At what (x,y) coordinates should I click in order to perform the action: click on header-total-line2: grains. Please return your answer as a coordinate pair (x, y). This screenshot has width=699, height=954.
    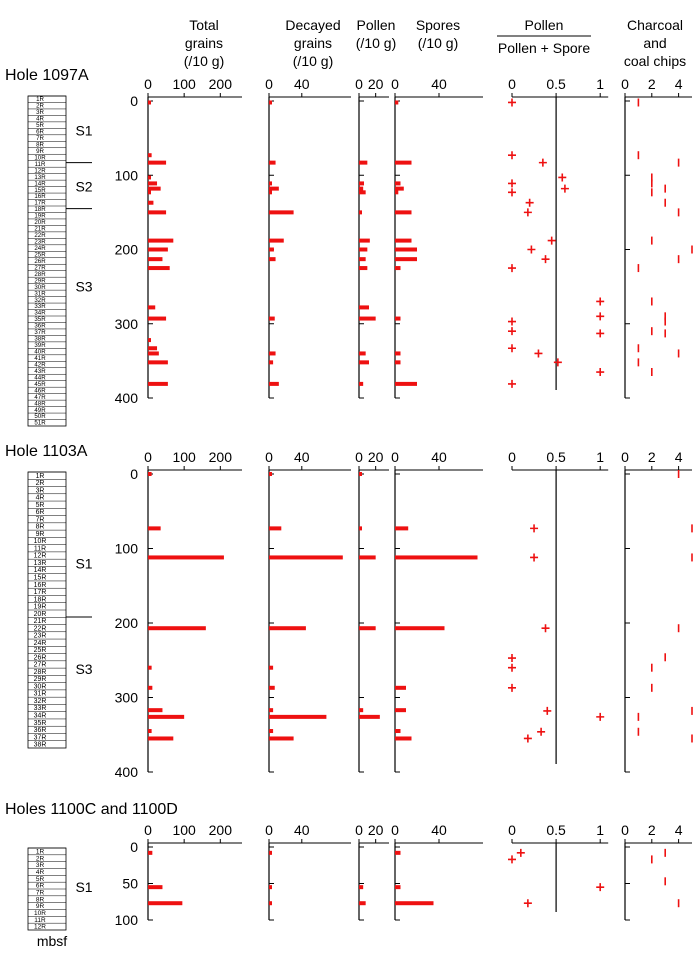
    Looking at the image, I should click on (204, 43).